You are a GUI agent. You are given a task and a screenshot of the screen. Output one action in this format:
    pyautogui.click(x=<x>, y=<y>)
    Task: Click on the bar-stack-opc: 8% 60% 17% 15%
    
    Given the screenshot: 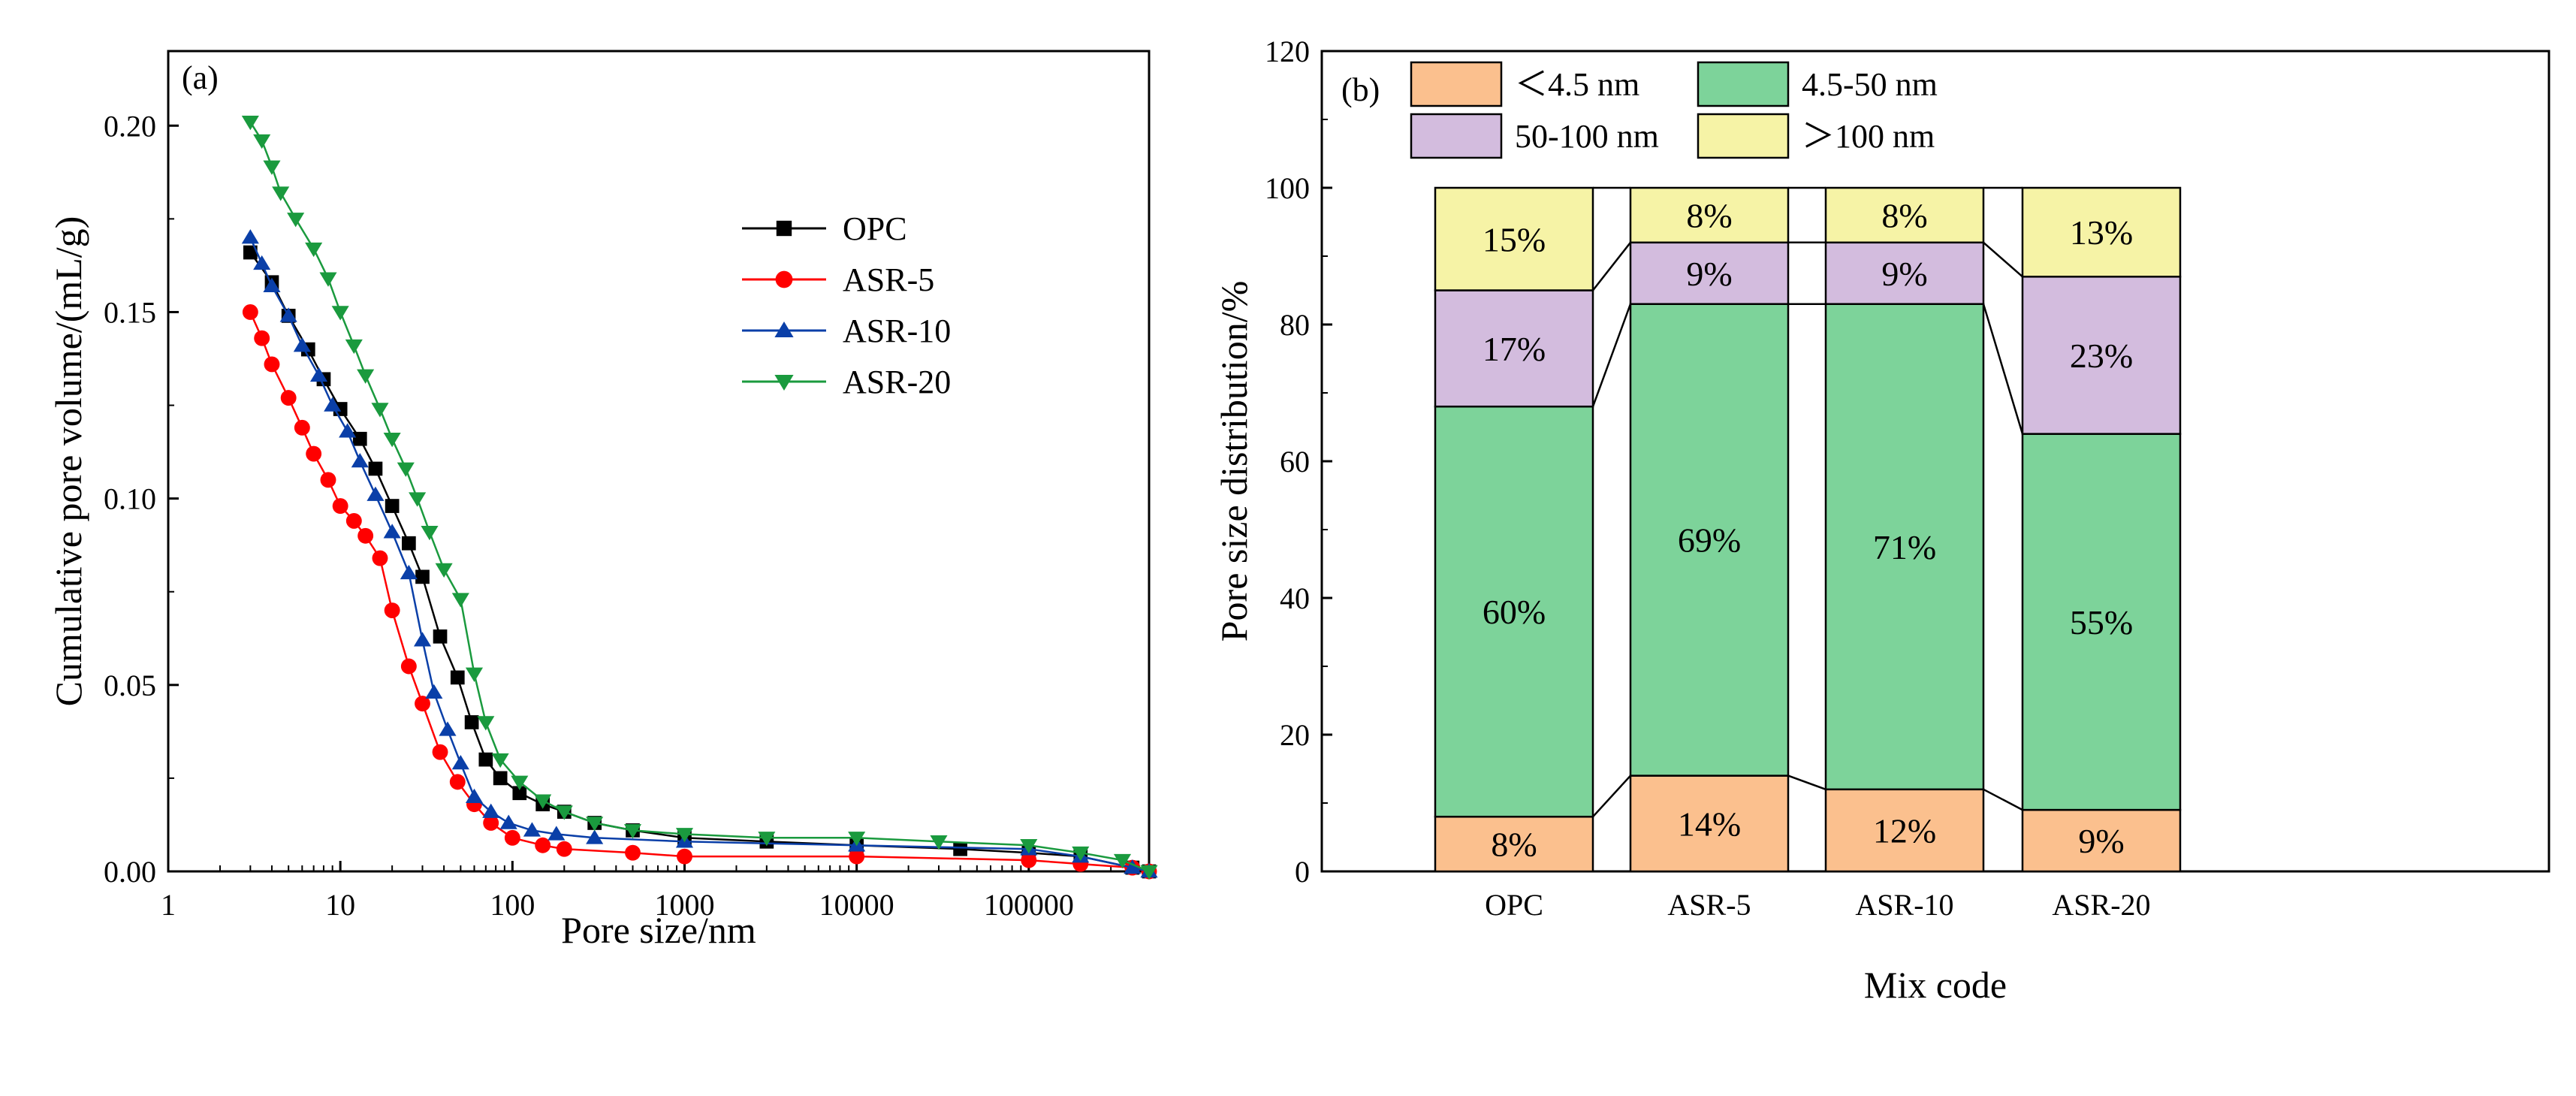 What is the action you would take?
    pyautogui.click(x=1514, y=529)
    